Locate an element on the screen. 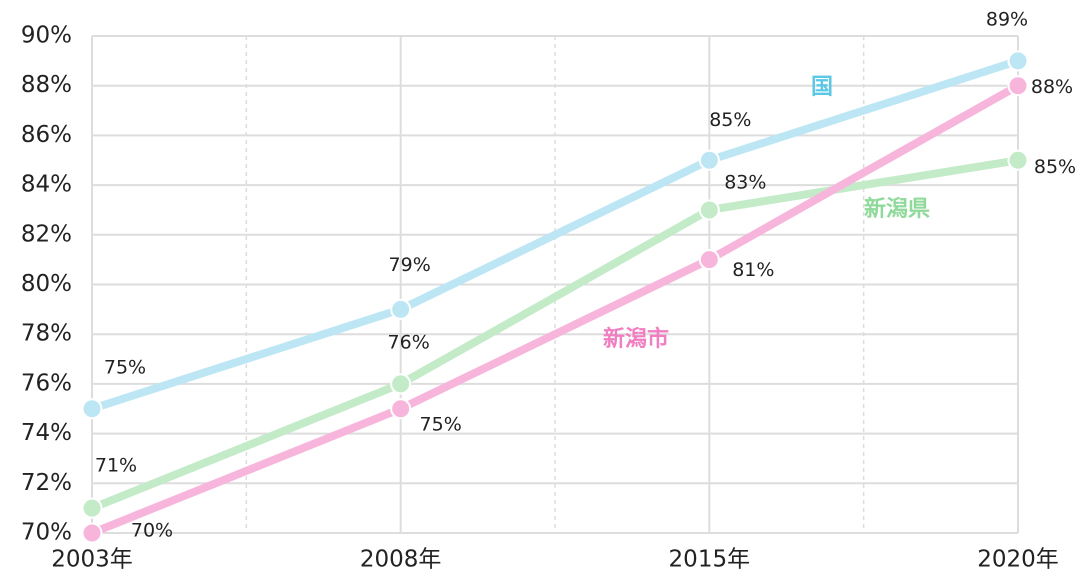  x-tick-label: 2020年 is located at coordinates (1018, 560).